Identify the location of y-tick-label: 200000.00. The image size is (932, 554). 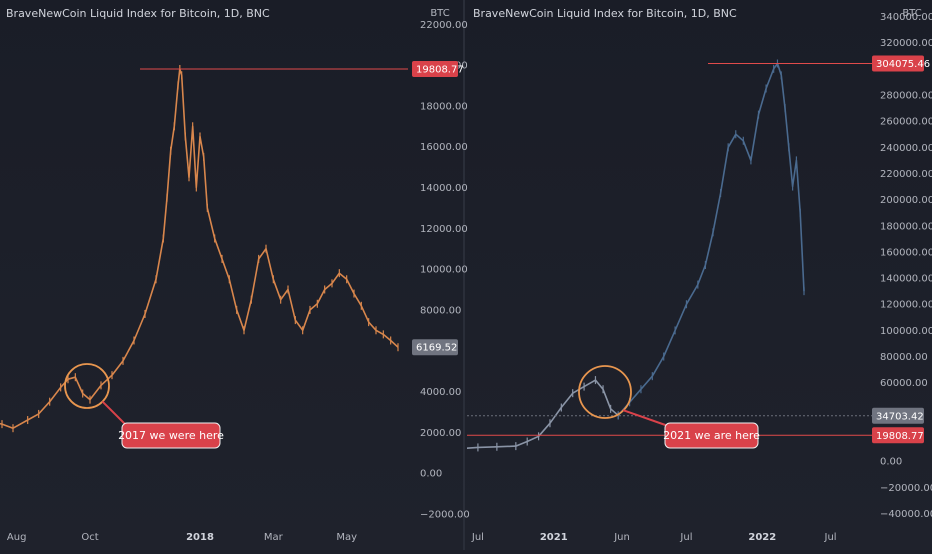
(906, 200).